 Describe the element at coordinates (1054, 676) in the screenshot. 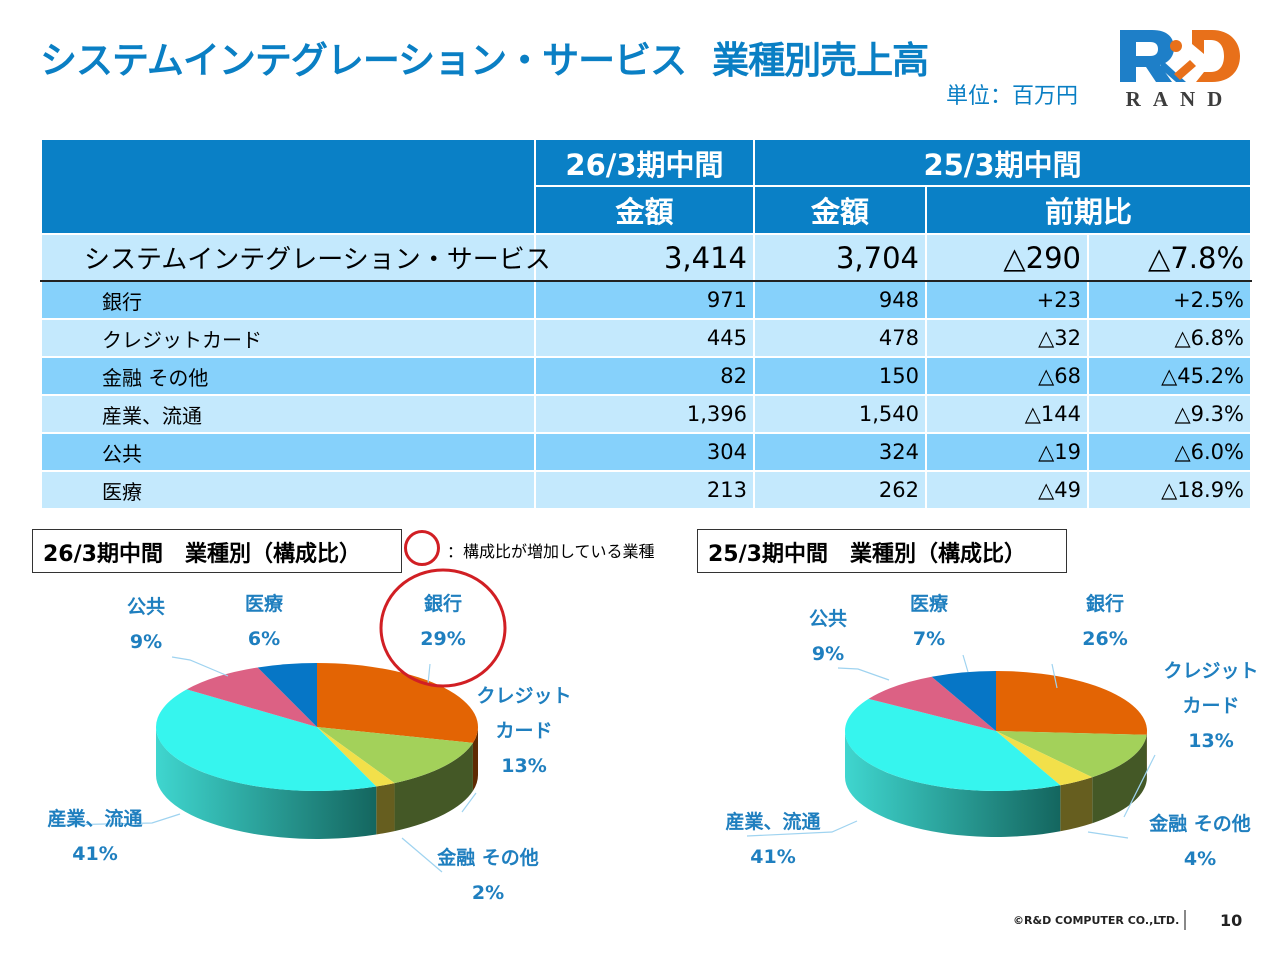

I see `pie1-leader-bank` at that location.